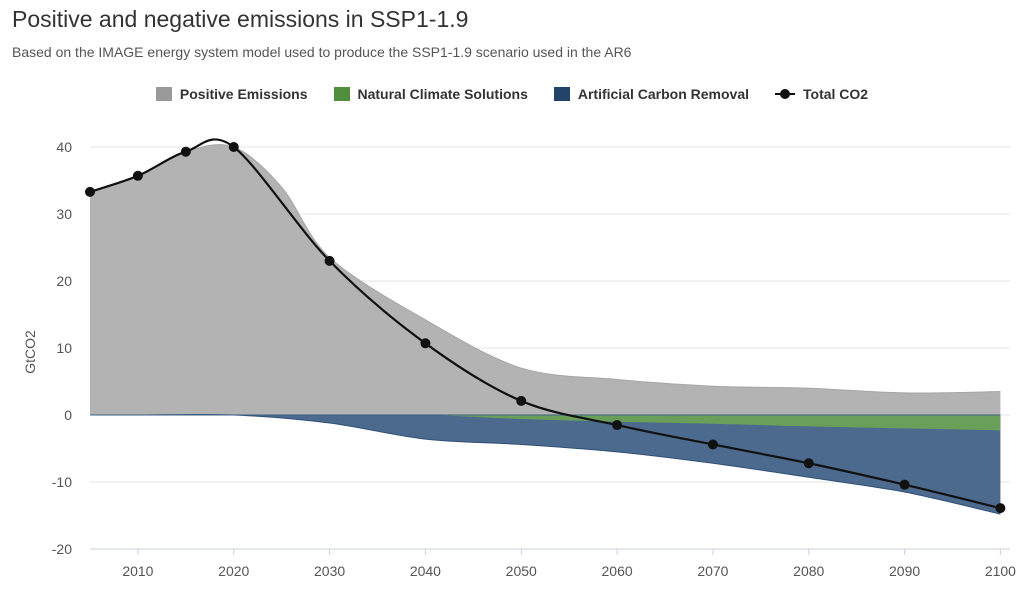 Image resolution: width=1024 pixels, height=592 pixels. What do you see at coordinates (30, 352) in the screenshot?
I see `y-axis-label: GtCO2` at bounding box center [30, 352].